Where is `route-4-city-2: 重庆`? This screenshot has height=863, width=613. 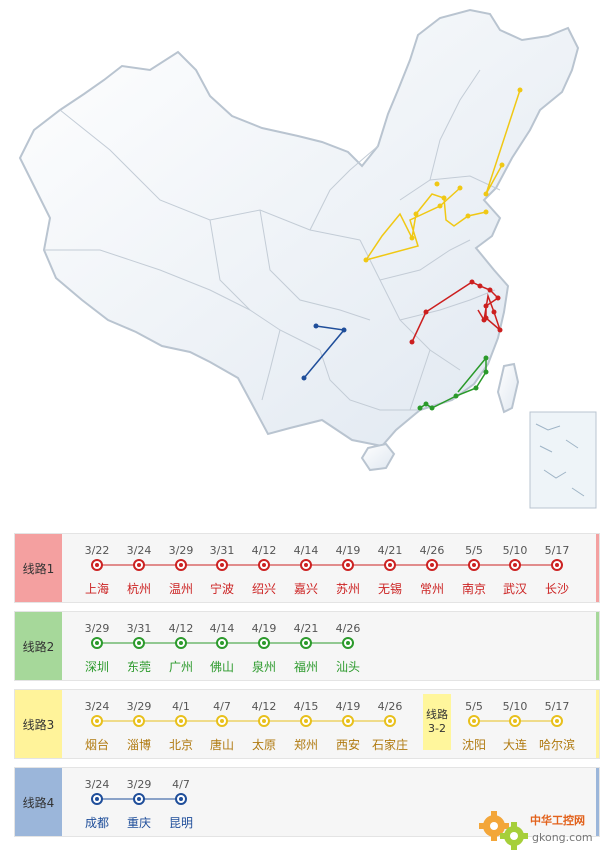 route-4-city-2: 重庆 is located at coordinates (138, 823).